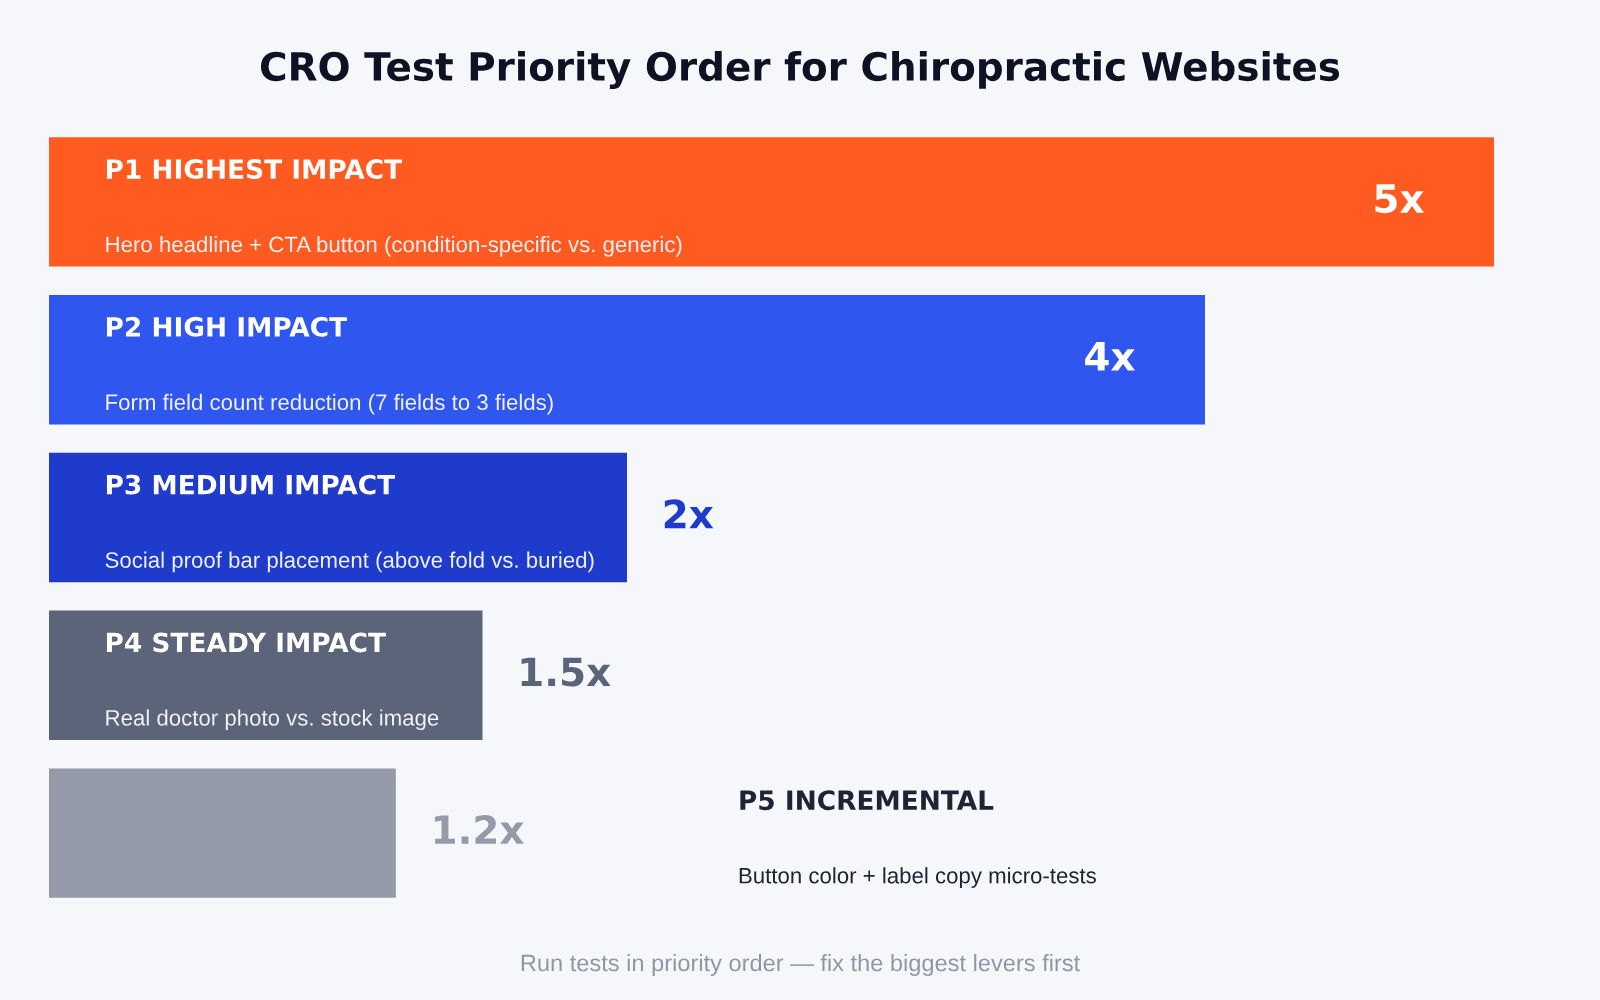 The image size is (1600, 1000). What do you see at coordinates (566, 672) in the screenshot?
I see `data-label: 1.5x` at bounding box center [566, 672].